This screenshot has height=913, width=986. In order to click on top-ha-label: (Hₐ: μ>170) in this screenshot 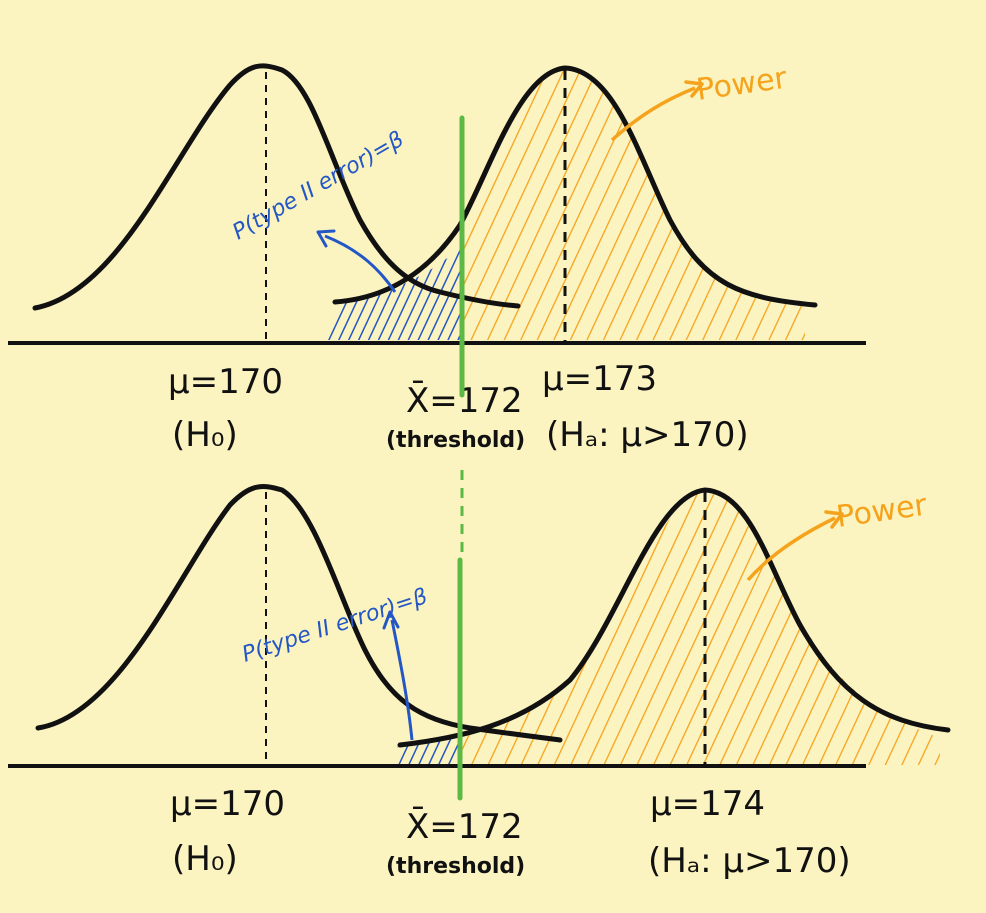, I will do `click(647, 435)`.